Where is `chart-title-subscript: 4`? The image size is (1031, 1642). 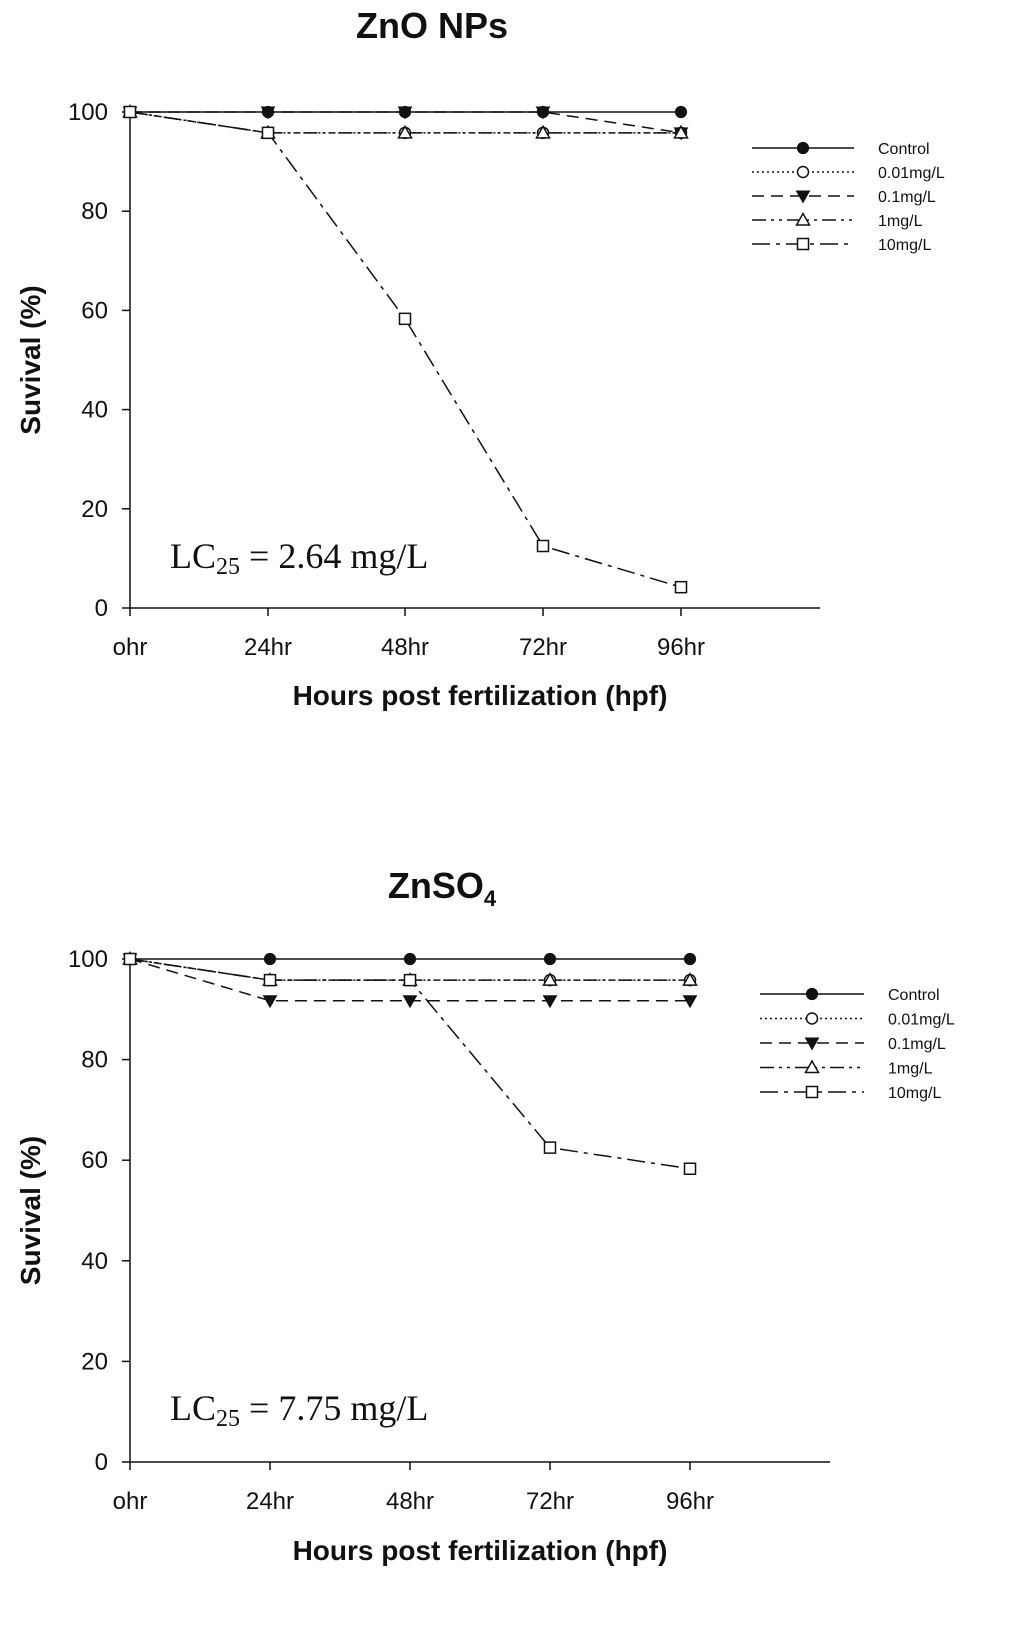 chart-title-subscript: 4 is located at coordinates (490, 898).